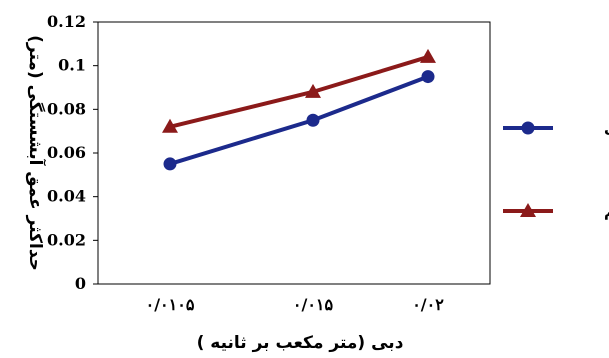 Image resolution: width=609 pixels, height=358 pixels. What do you see at coordinates (170, 304) in the screenshot?
I see `x-tick-label: ۰/۰۱۰۵` at bounding box center [170, 304].